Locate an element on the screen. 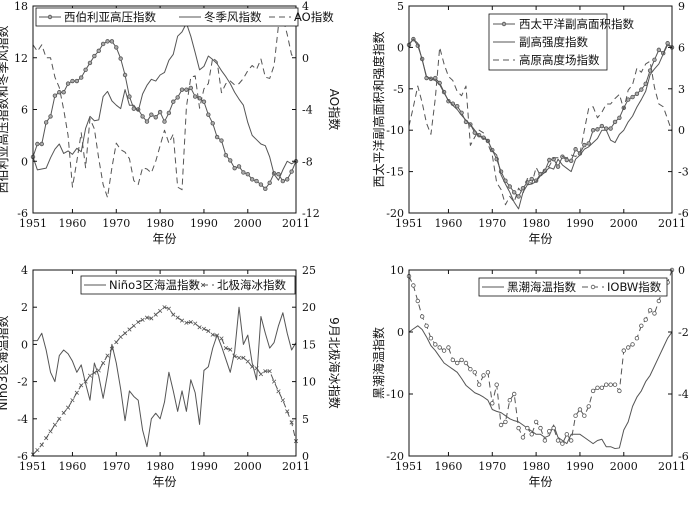  y-left-axis-title: 西太平洋副高面积和强度指数 is located at coordinates (378, 109).